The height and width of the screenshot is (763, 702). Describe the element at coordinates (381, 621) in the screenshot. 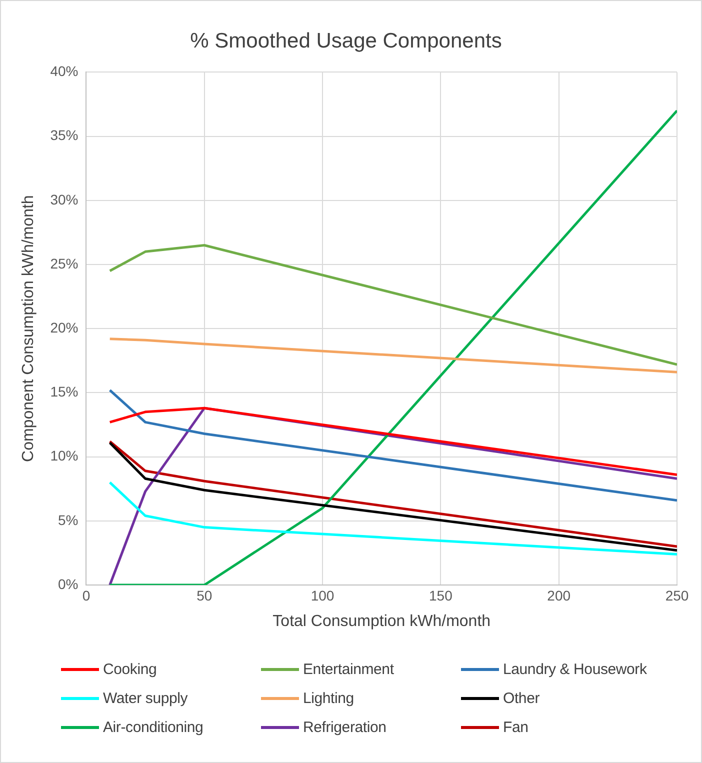

I see `x-axis-title: Total Consumption kWh/month` at that location.